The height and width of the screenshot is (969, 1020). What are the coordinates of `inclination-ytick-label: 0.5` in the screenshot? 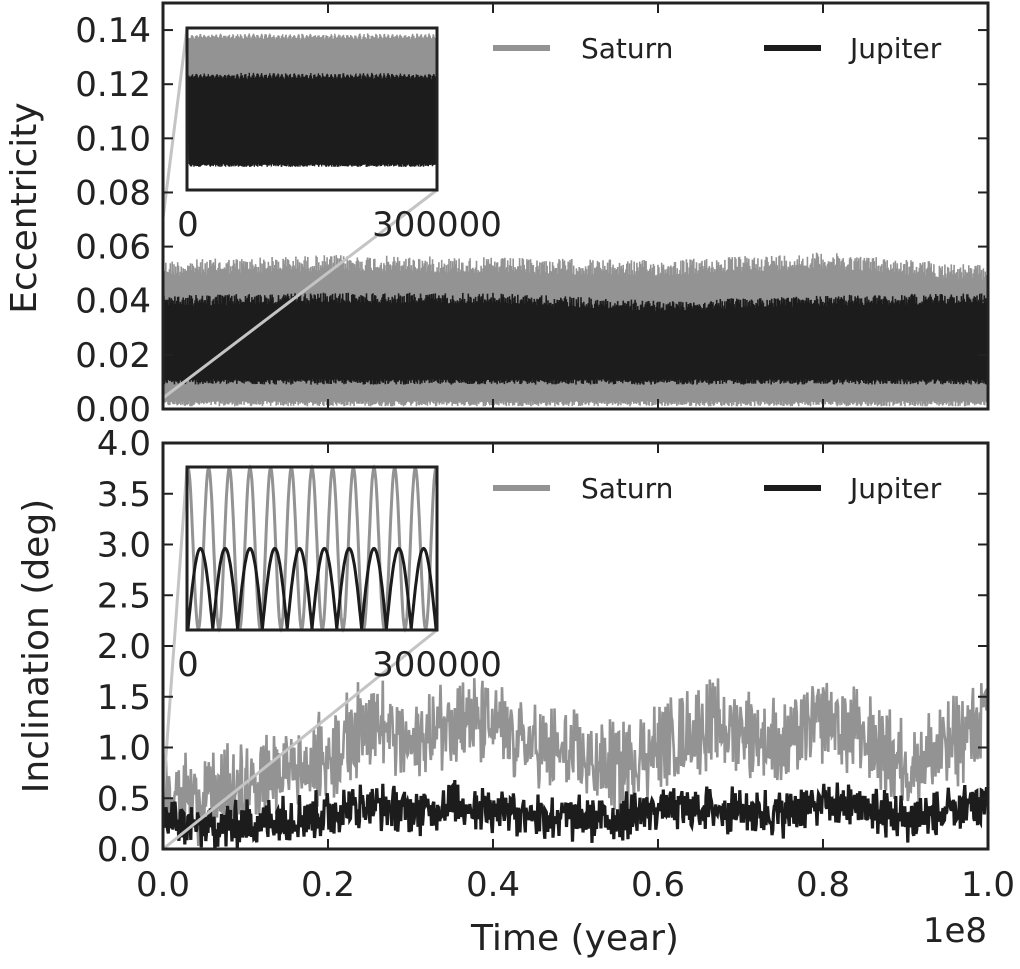 It's located at (124, 799).